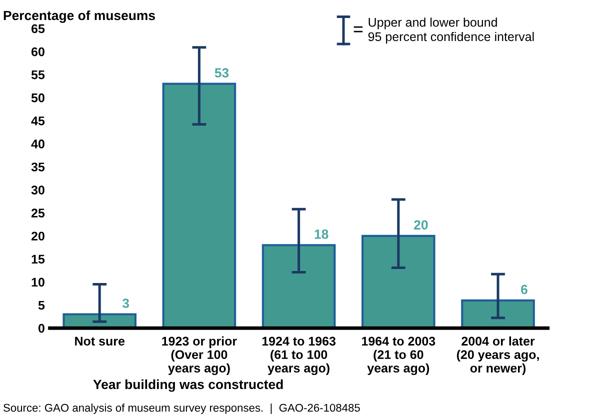 Image resolution: width=600 pixels, height=419 pixels. I want to click on y-tick-label: 35, so click(38, 167).